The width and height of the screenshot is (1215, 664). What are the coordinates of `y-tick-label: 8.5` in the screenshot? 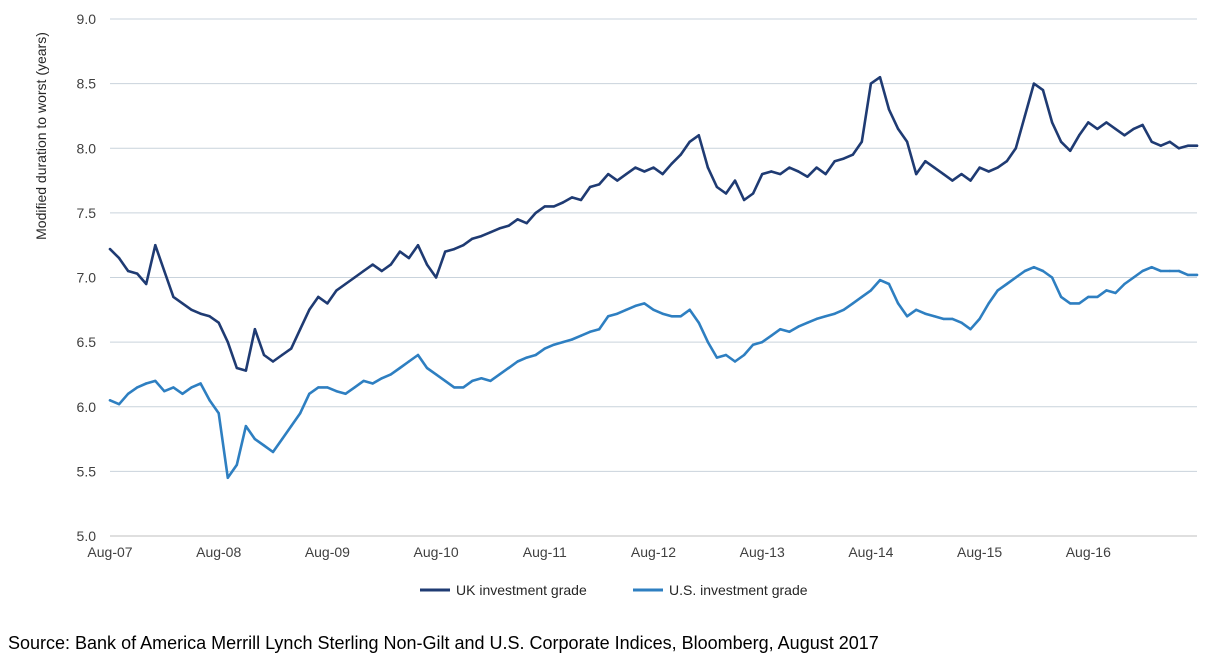 It's located at (87, 84).